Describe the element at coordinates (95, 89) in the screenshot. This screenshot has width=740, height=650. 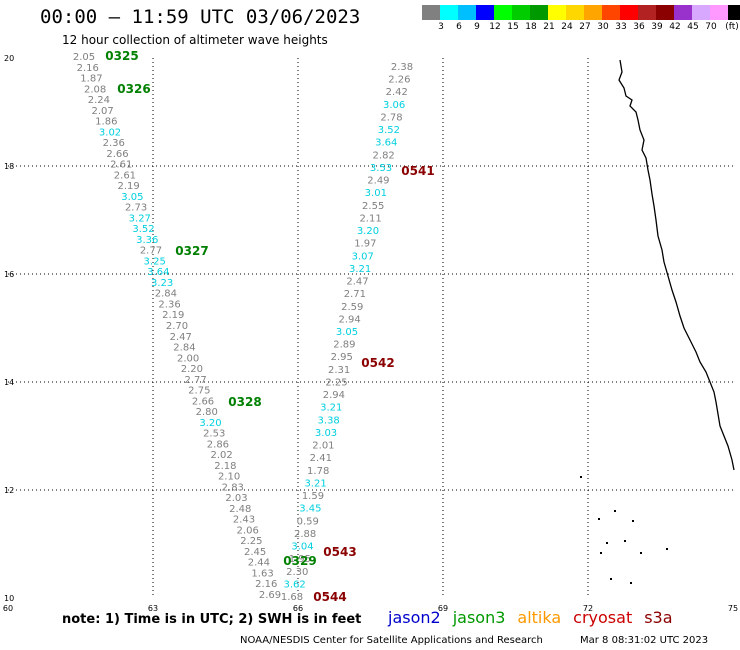
I see `west-track-value: 2.08` at that location.